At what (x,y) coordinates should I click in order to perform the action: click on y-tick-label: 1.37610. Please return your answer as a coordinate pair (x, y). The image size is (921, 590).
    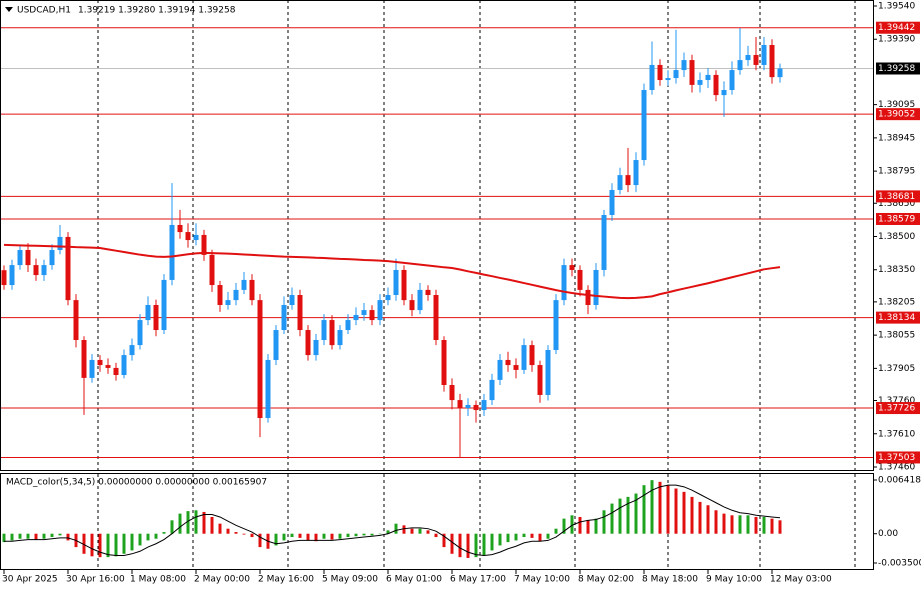
    Looking at the image, I should click on (896, 434).